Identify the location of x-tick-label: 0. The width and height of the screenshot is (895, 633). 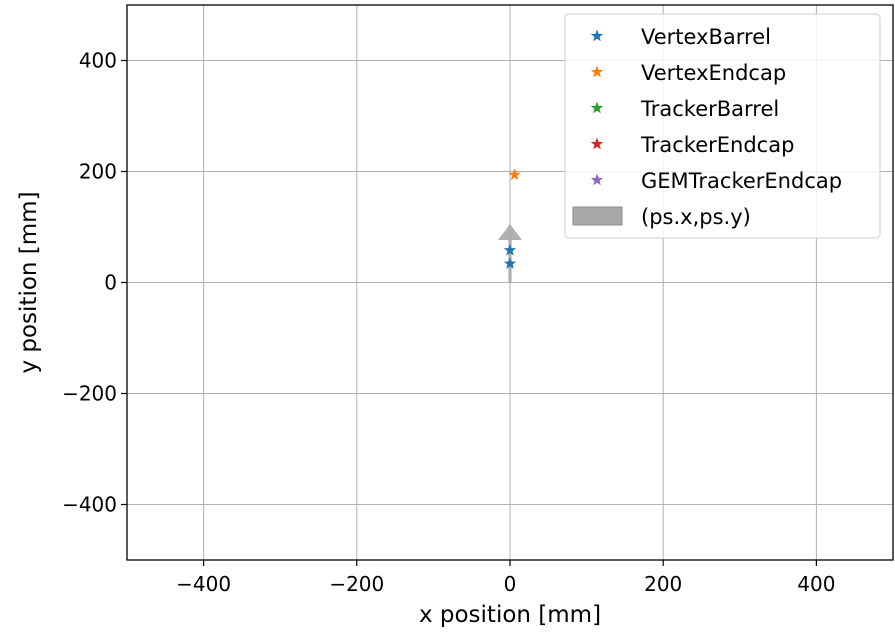
(510, 584).